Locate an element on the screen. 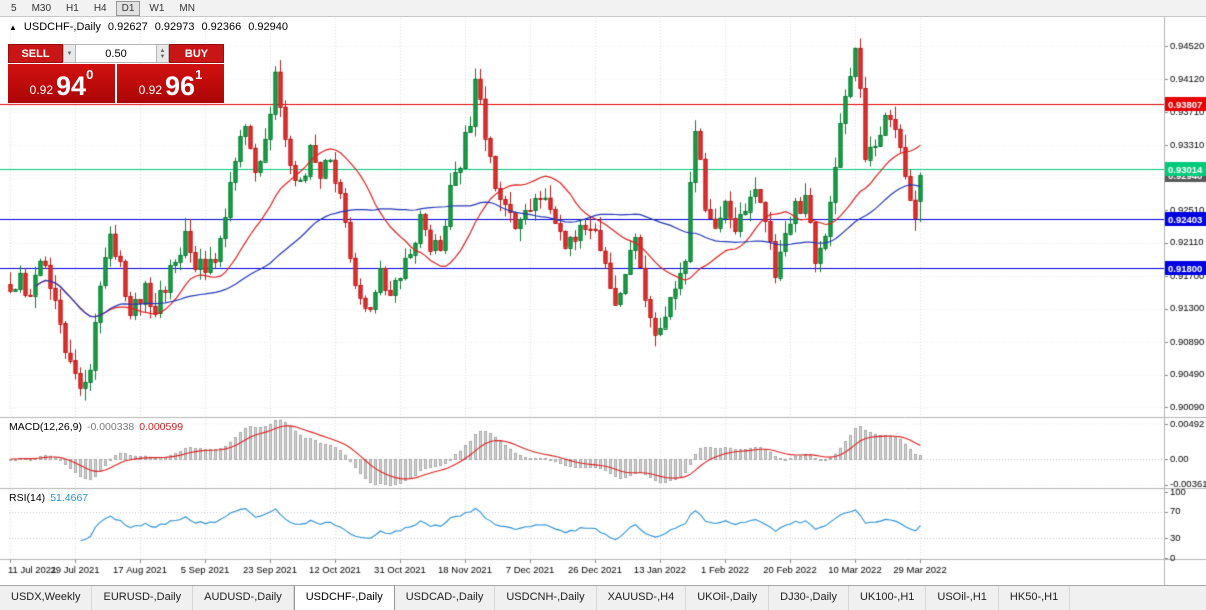  sell-price-sup: 0 is located at coordinates (90, 74).